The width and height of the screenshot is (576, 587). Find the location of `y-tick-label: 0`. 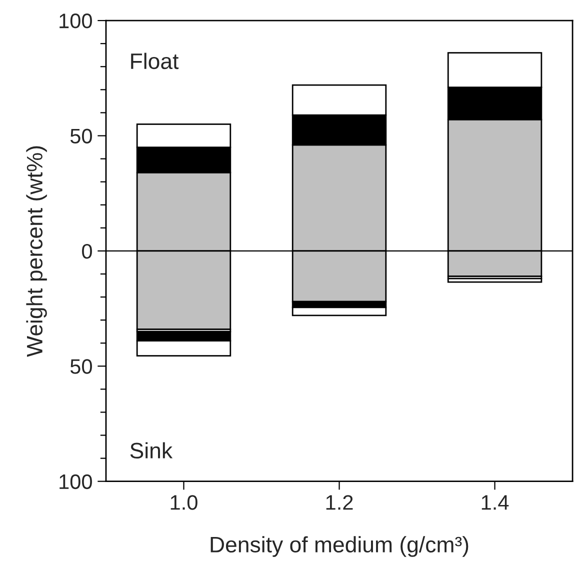

y-tick-label: 0 is located at coordinates (87, 251).